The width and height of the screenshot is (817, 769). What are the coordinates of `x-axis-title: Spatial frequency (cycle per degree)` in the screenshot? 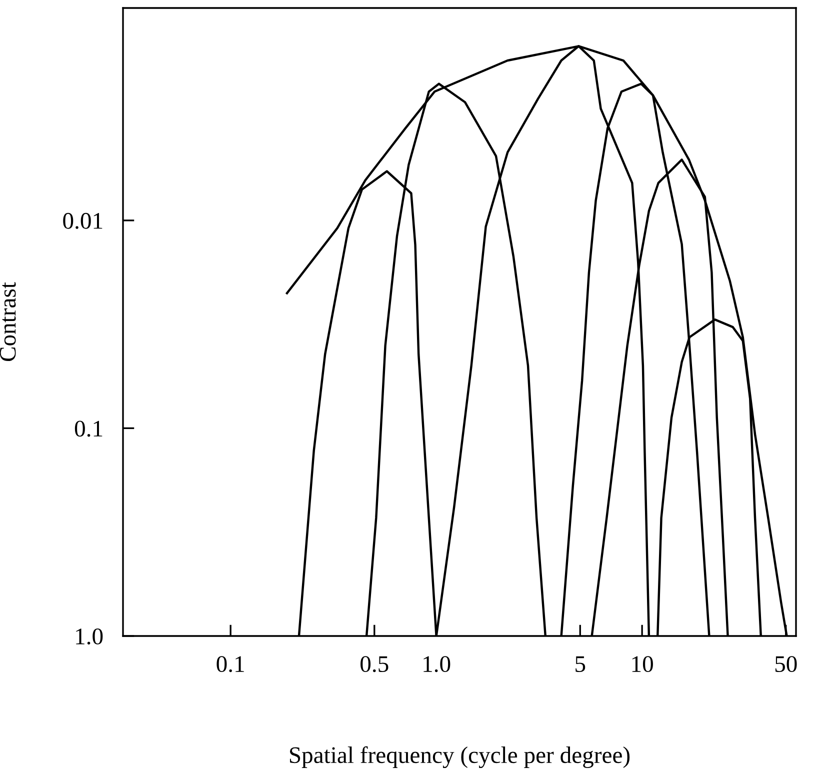 It's located at (460, 757).